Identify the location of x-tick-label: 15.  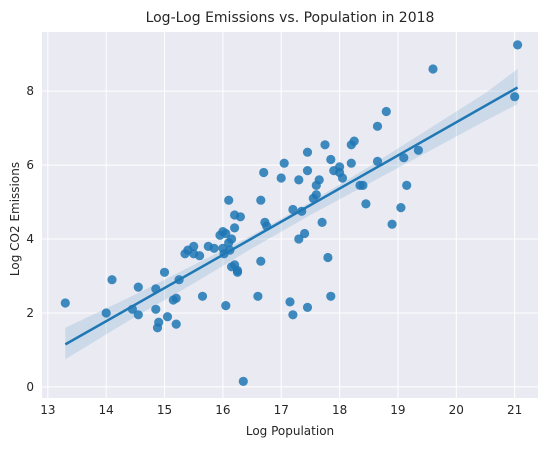
(164, 410).